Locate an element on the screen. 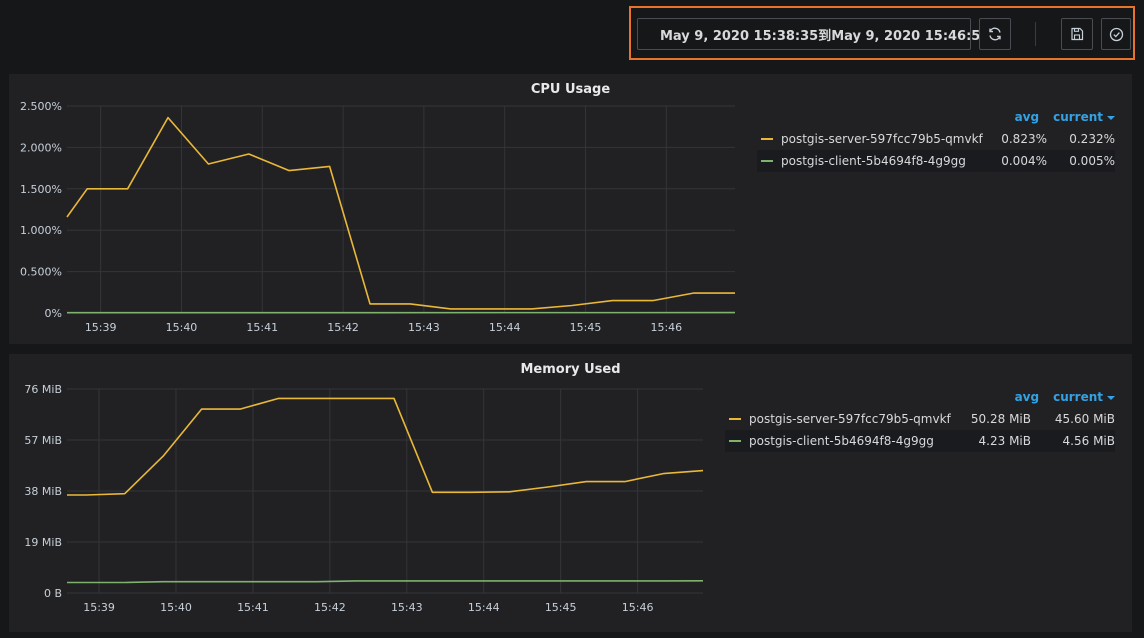 The image size is (1144, 638). legend-avg-value: 0.004% is located at coordinates (1024, 161).